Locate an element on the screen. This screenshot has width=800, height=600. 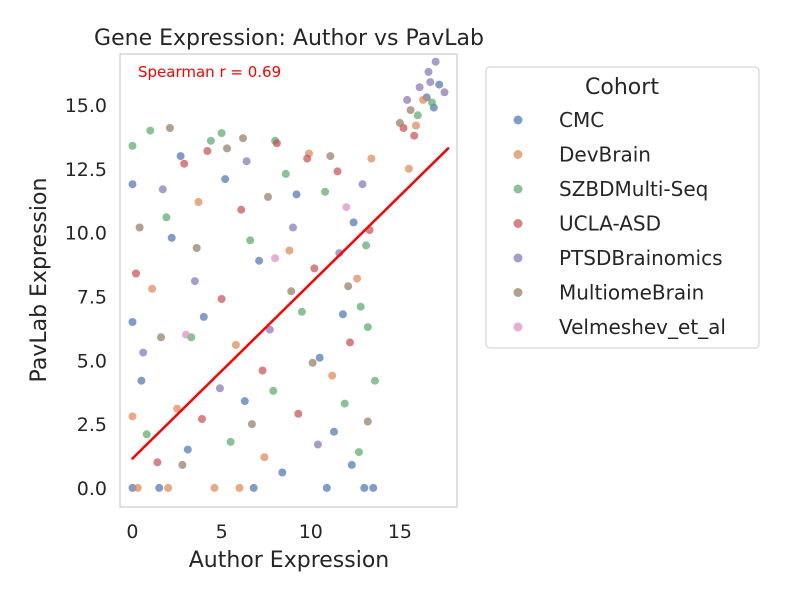
y-axis-label: PavLab Expression is located at coordinates (39, 280).